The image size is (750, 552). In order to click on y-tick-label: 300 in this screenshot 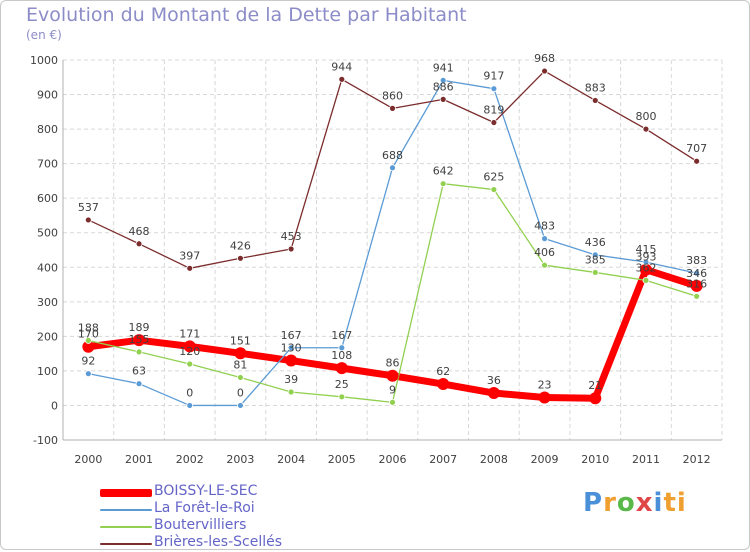, I will do `click(47, 302)`.